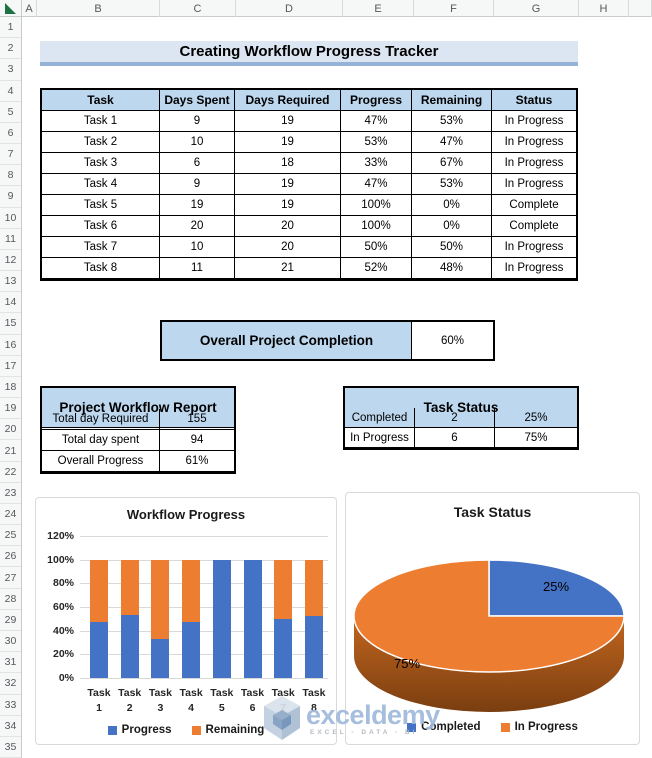 The image size is (652, 758). I want to click on legend-item-progress: Progress, so click(139, 730).